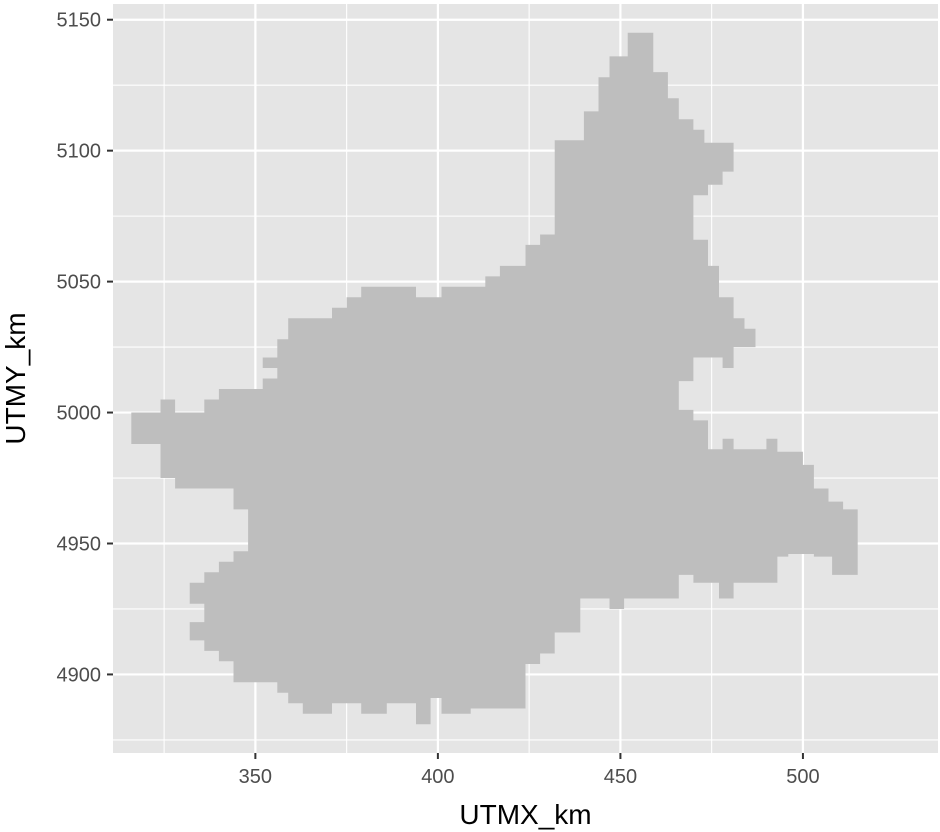 The image size is (940, 832). I want to click on y-tick-label: 5100, so click(79, 152).